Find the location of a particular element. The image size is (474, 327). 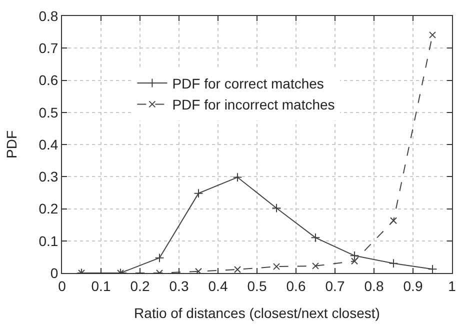

legend-label: PDF for incorrect matches is located at coordinates (253, 104).